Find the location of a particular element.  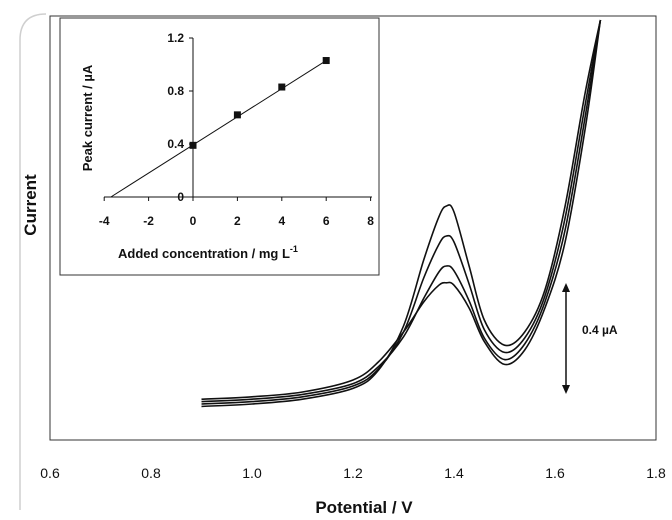

inset-y-tick-label: 0.4 is located at coordinates (175, 144).